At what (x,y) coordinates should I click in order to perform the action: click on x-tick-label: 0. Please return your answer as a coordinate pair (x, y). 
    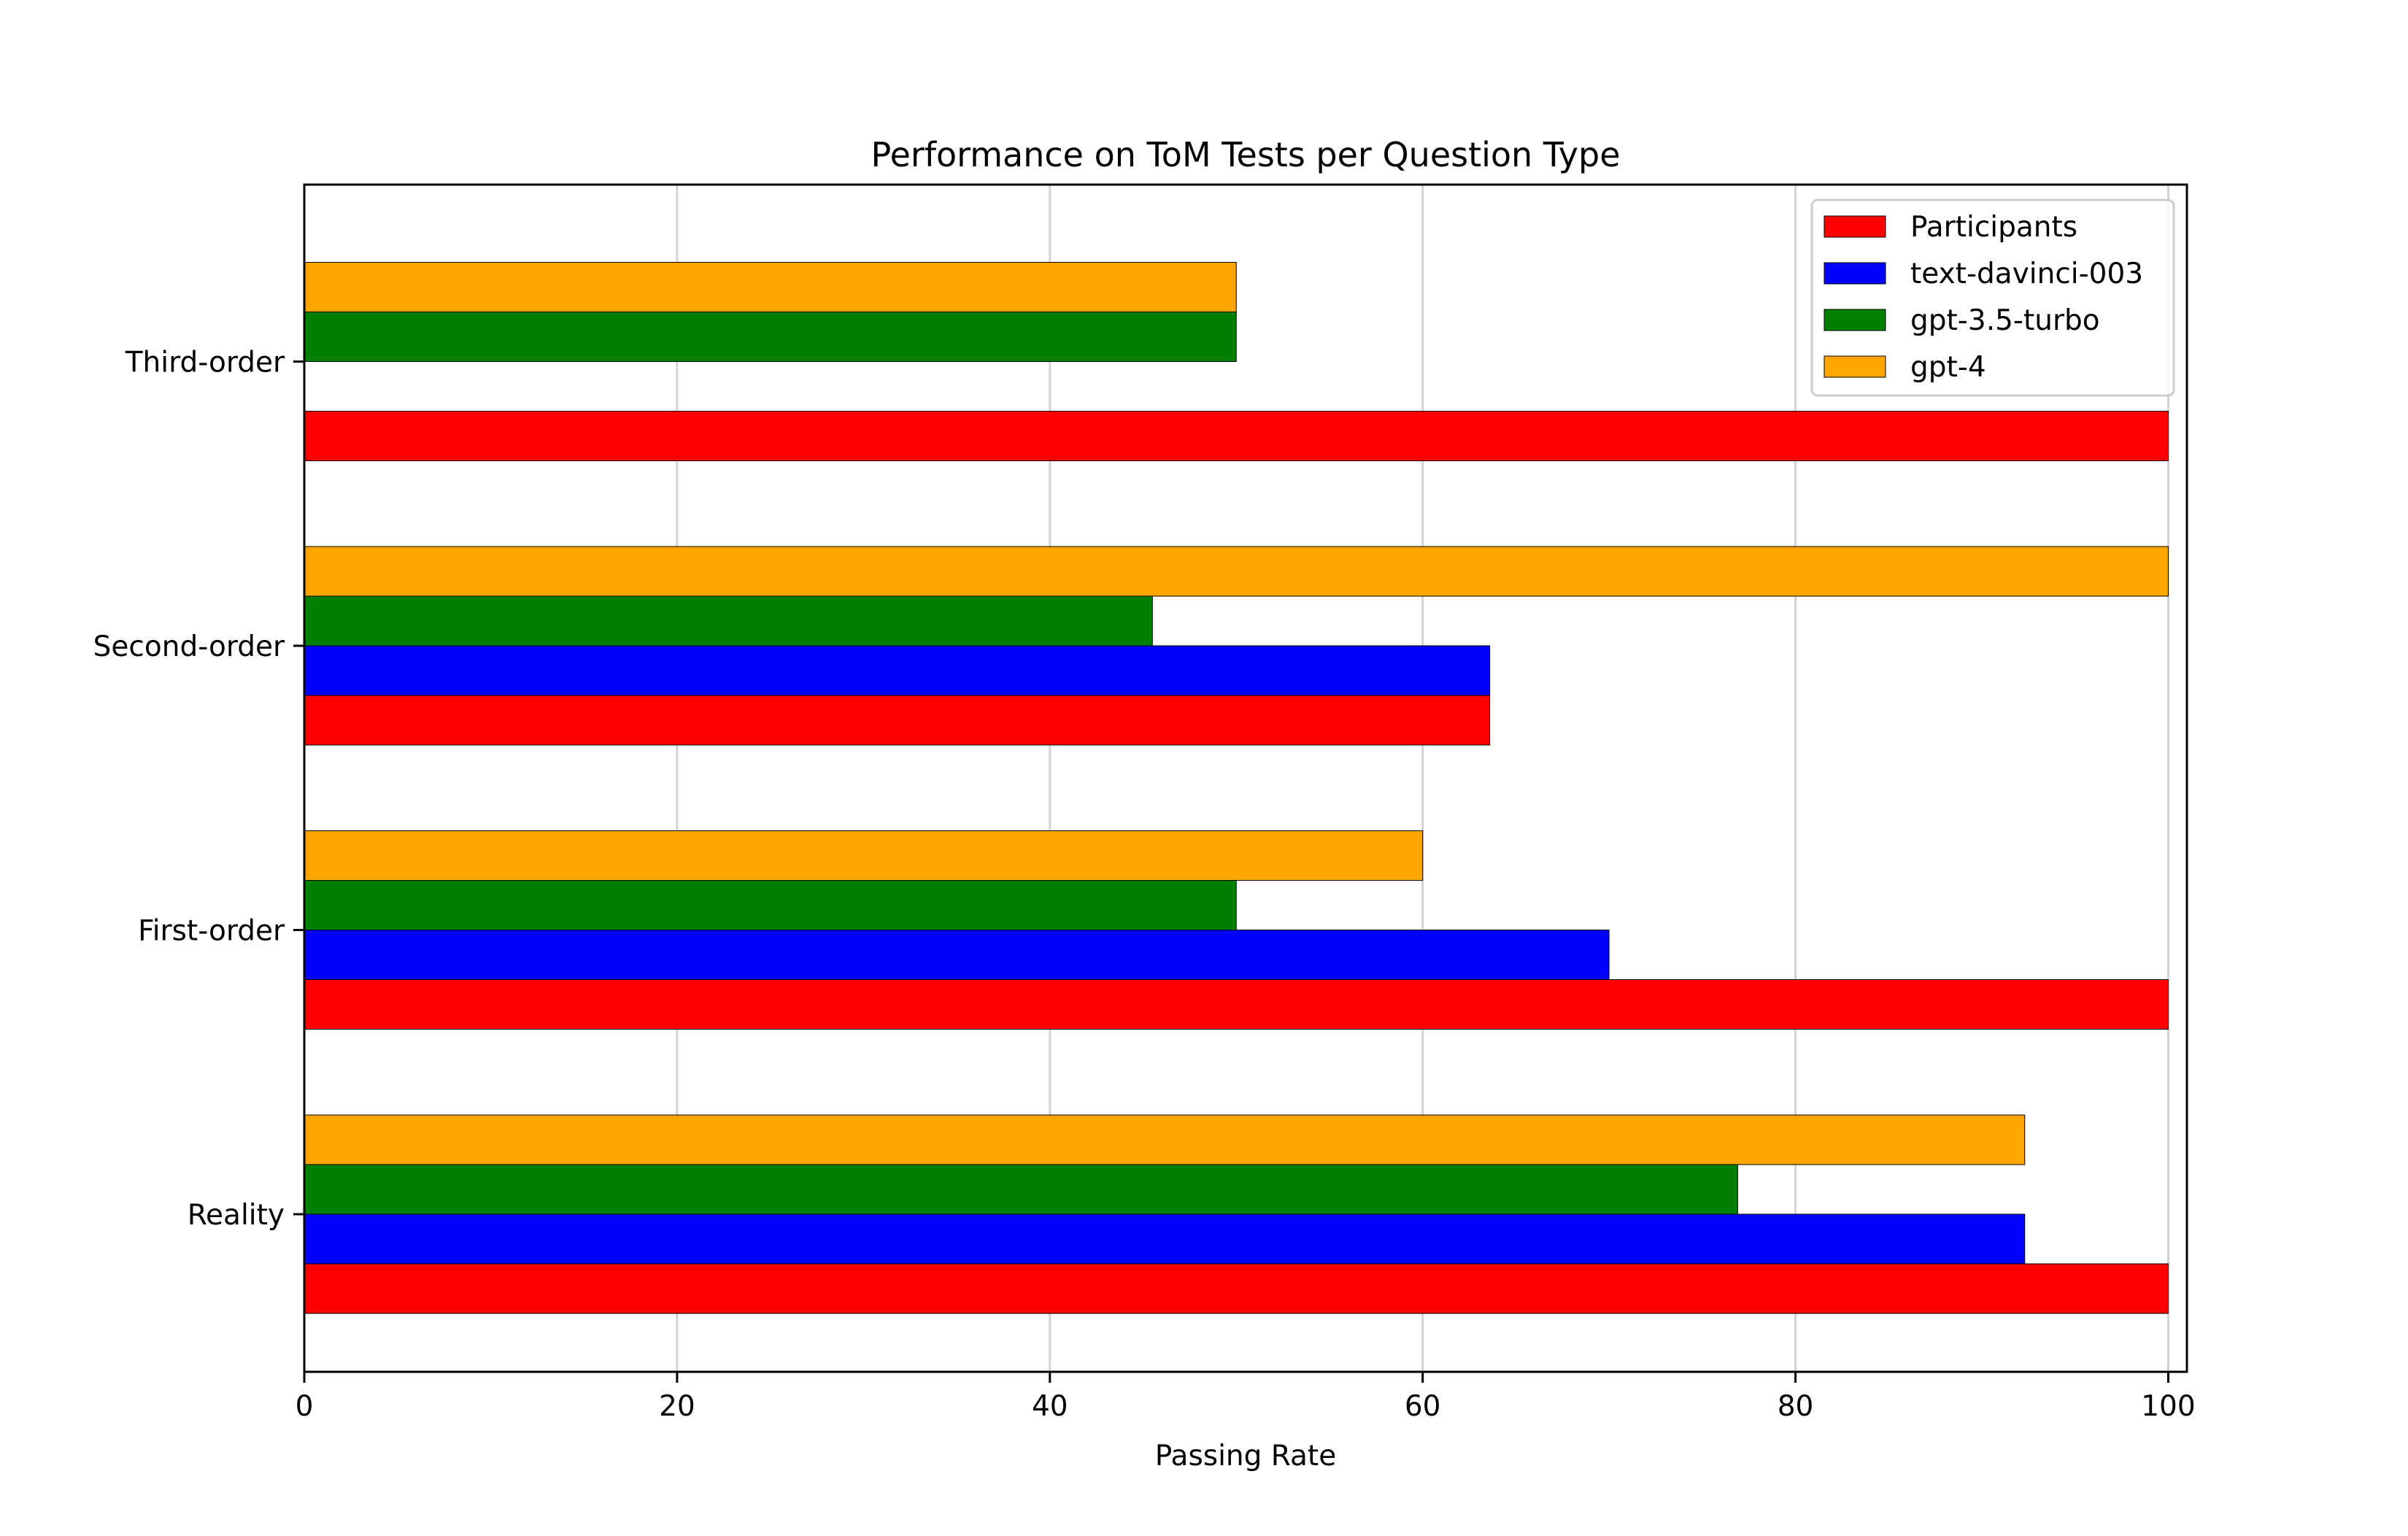
    Looking at the image, I should click on (305, 1406).